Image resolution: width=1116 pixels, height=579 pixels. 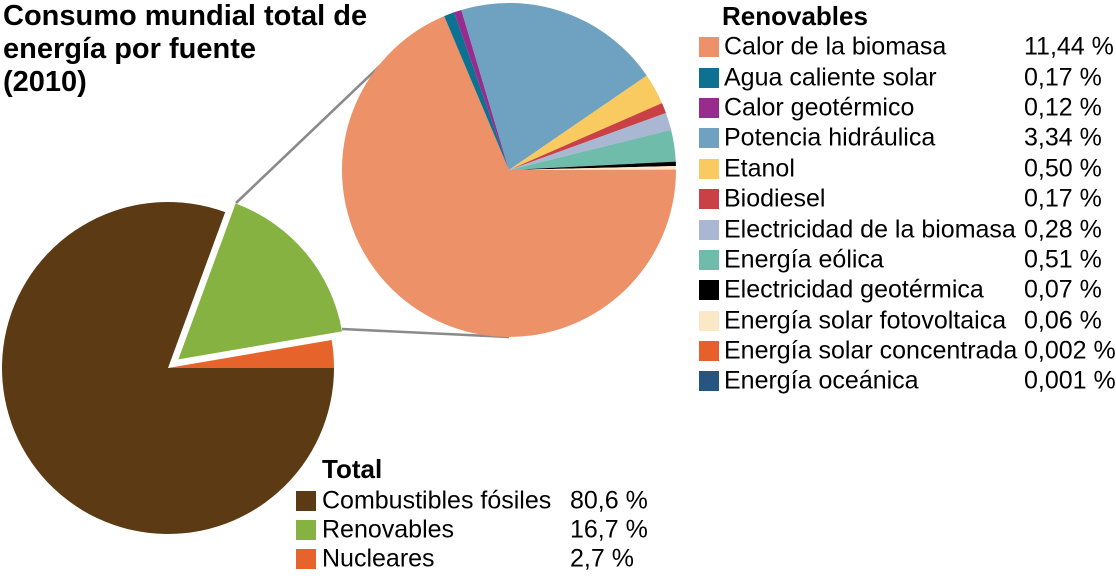 What do you see at coordinates (819, 107) in the screenshot?
I see `legend-label: Calor geotérmico` at bounding box center [819, 107].